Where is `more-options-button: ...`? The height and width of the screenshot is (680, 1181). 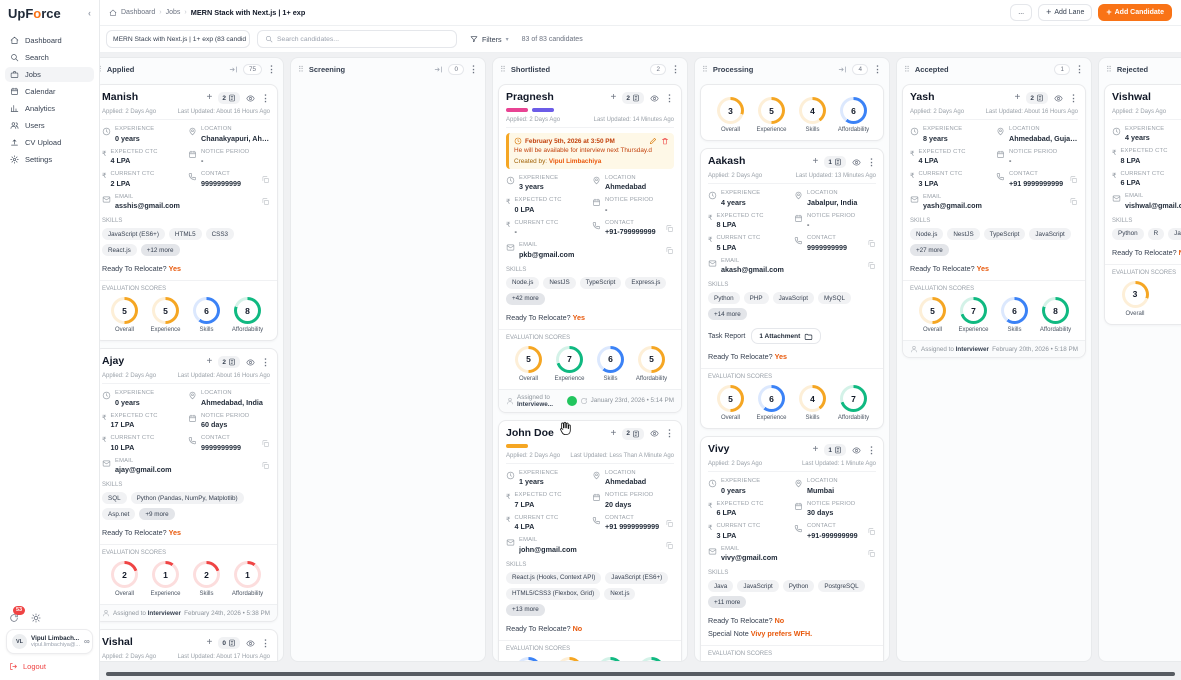 more-options-button: ... is located at coordinates (1021, 12).